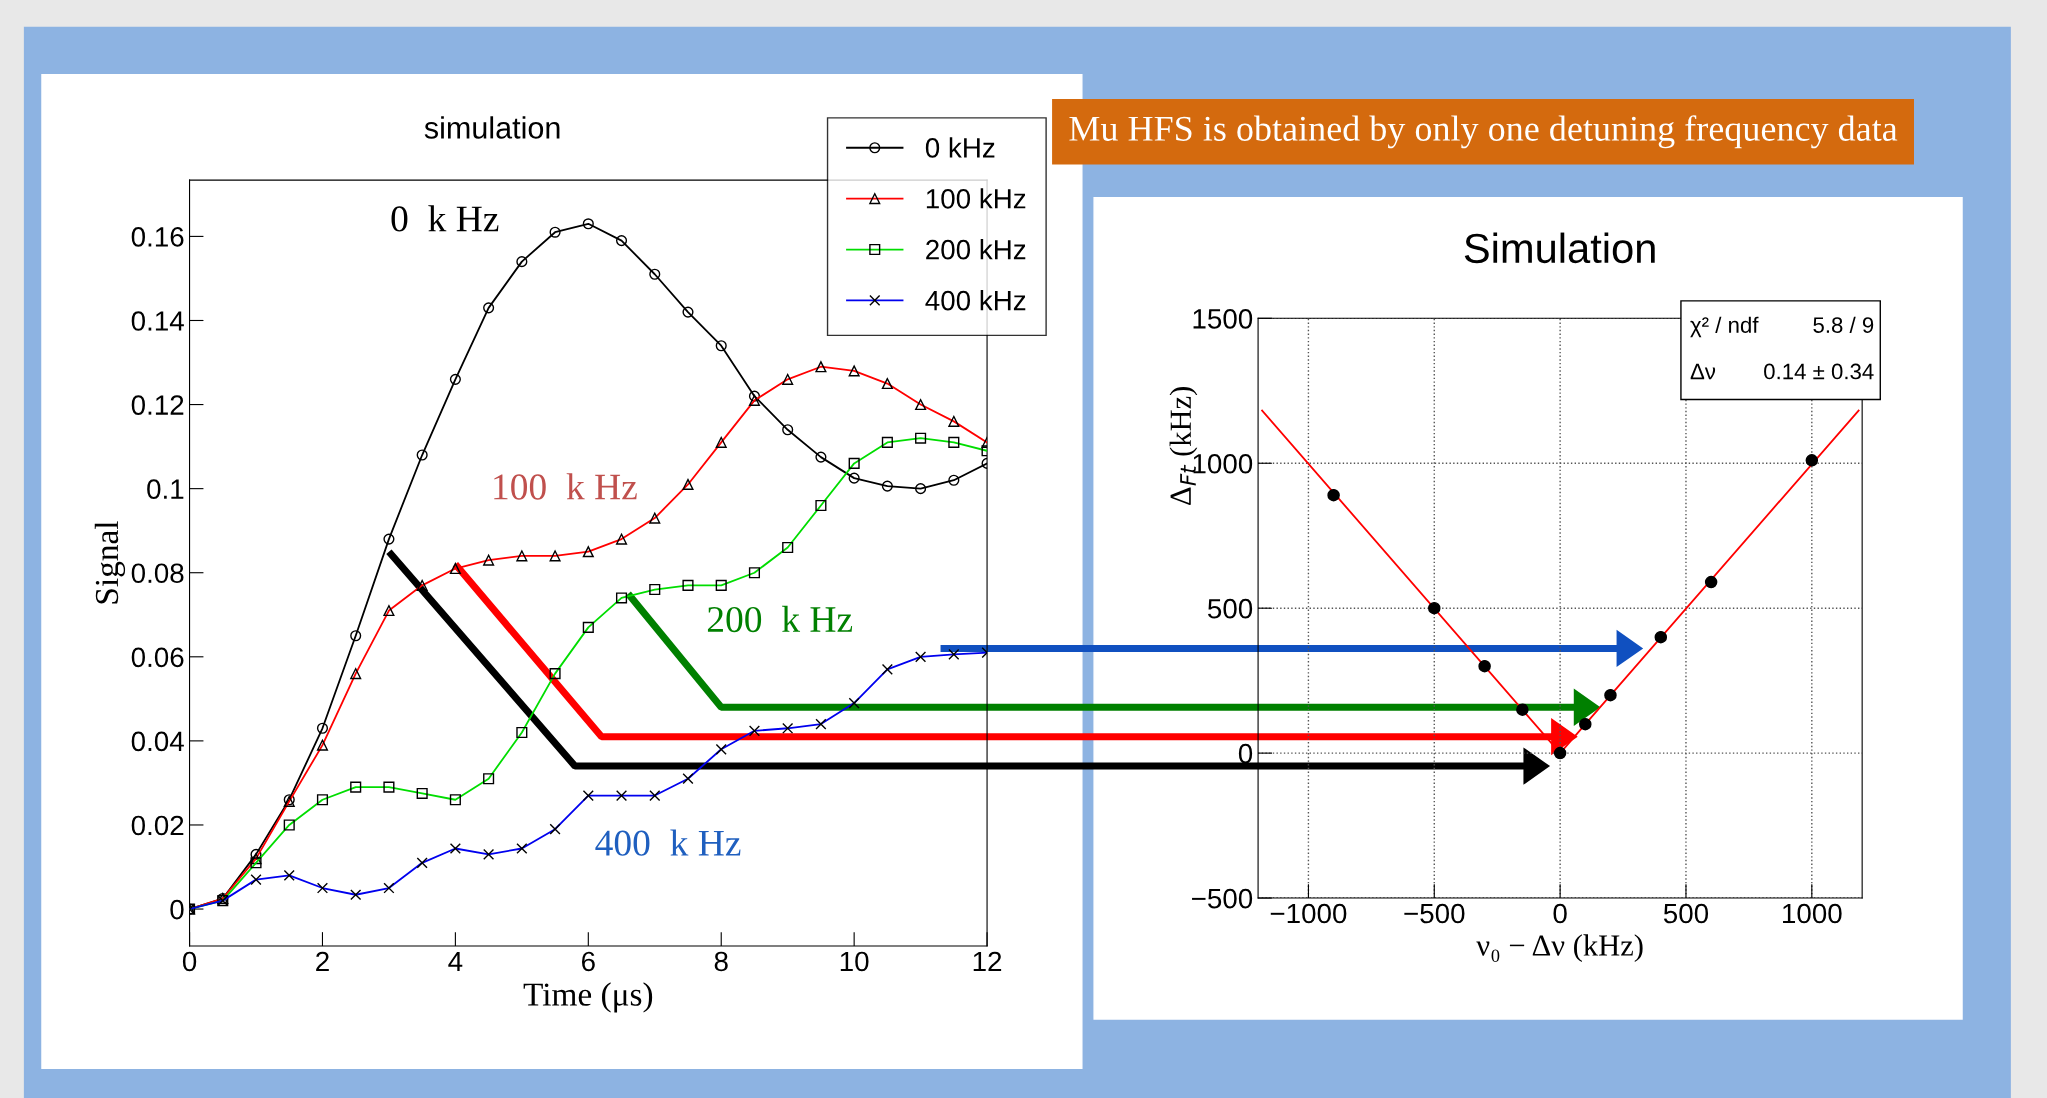  I want to click on annotation: Δν, so click(1703, 371).